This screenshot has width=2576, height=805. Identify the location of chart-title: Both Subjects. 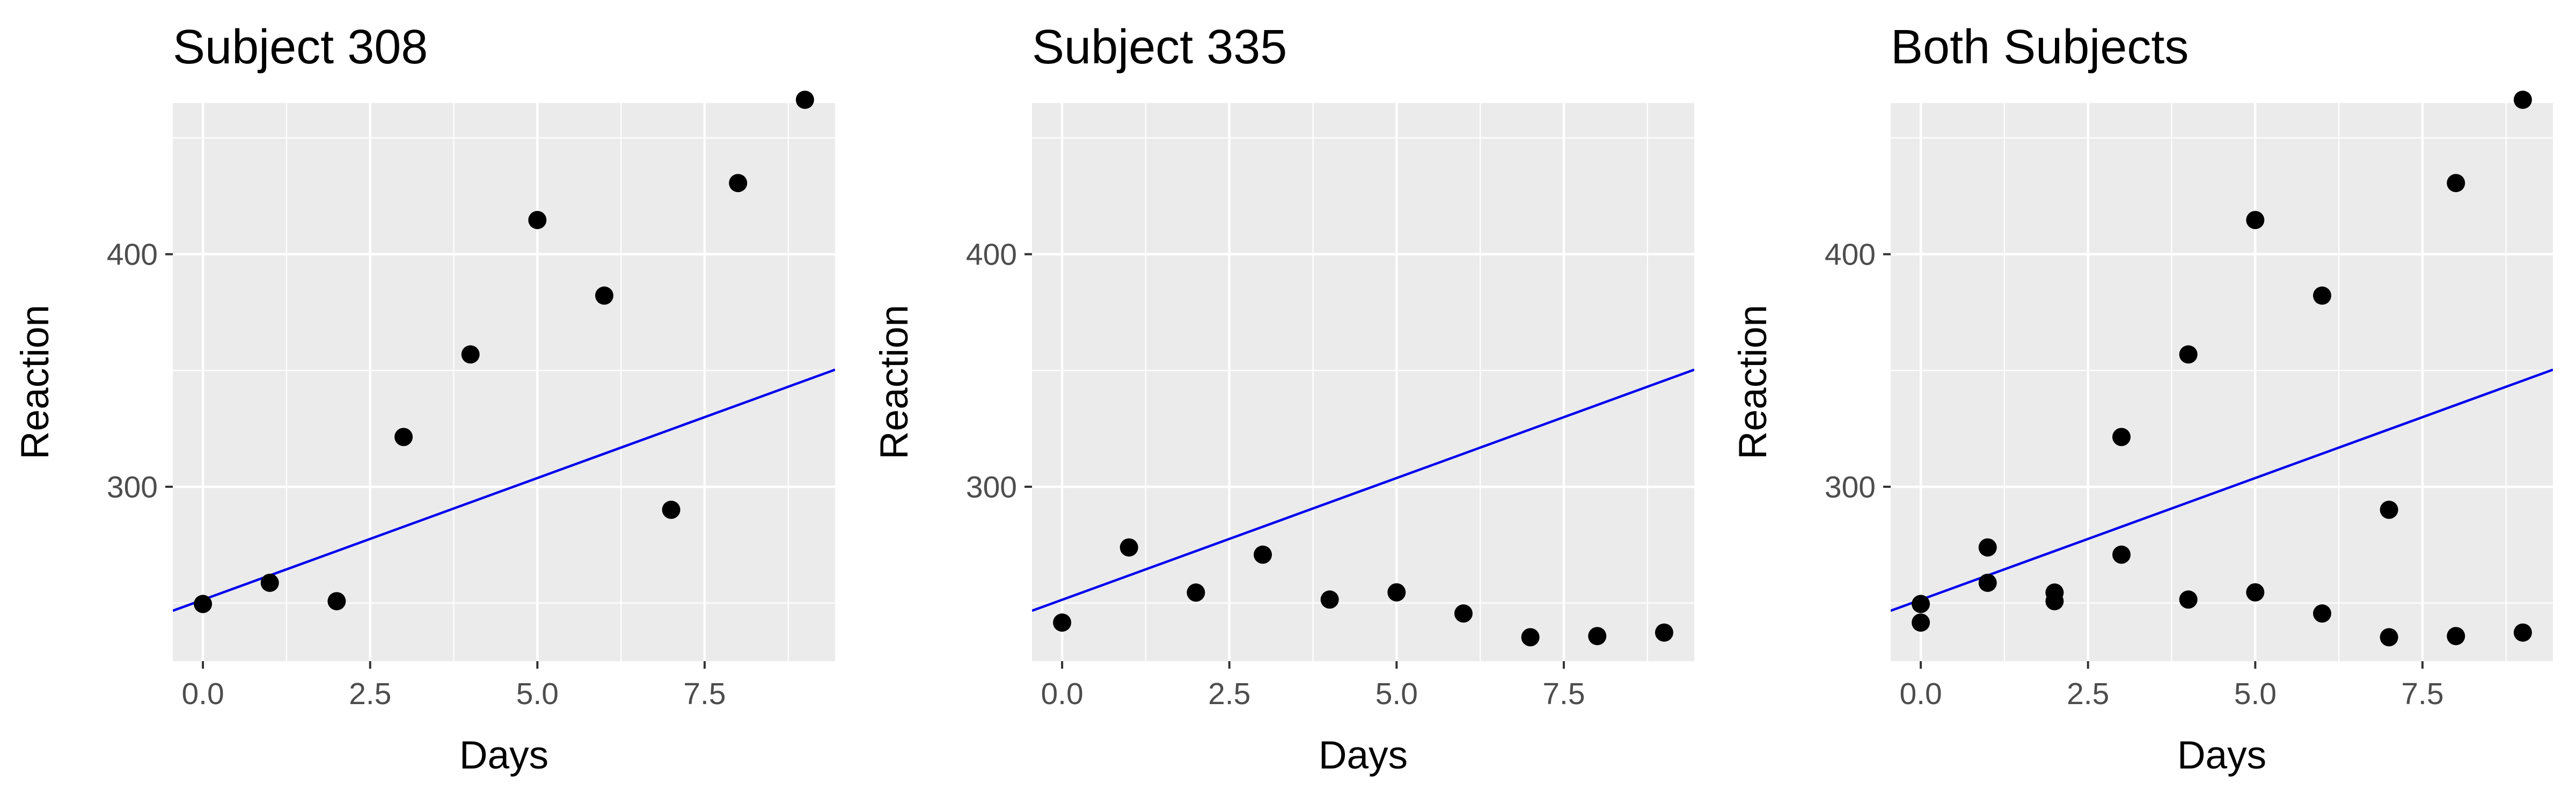
(2040, 47).